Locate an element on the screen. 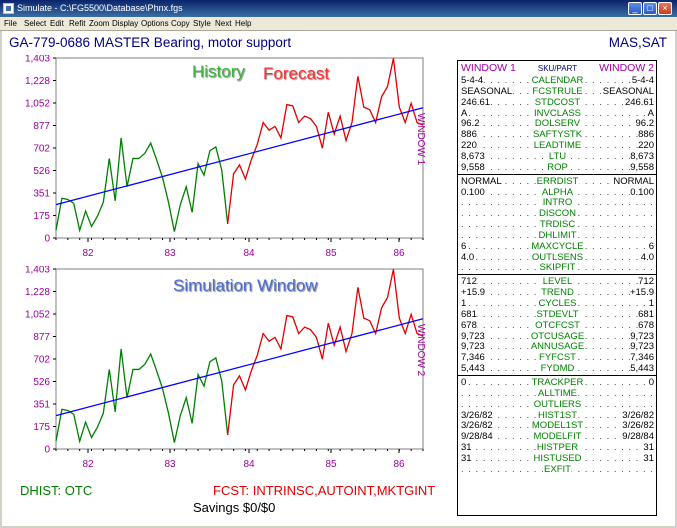 The image size is (677, 528). menu-next: Next is located at coordinates (223, 23).